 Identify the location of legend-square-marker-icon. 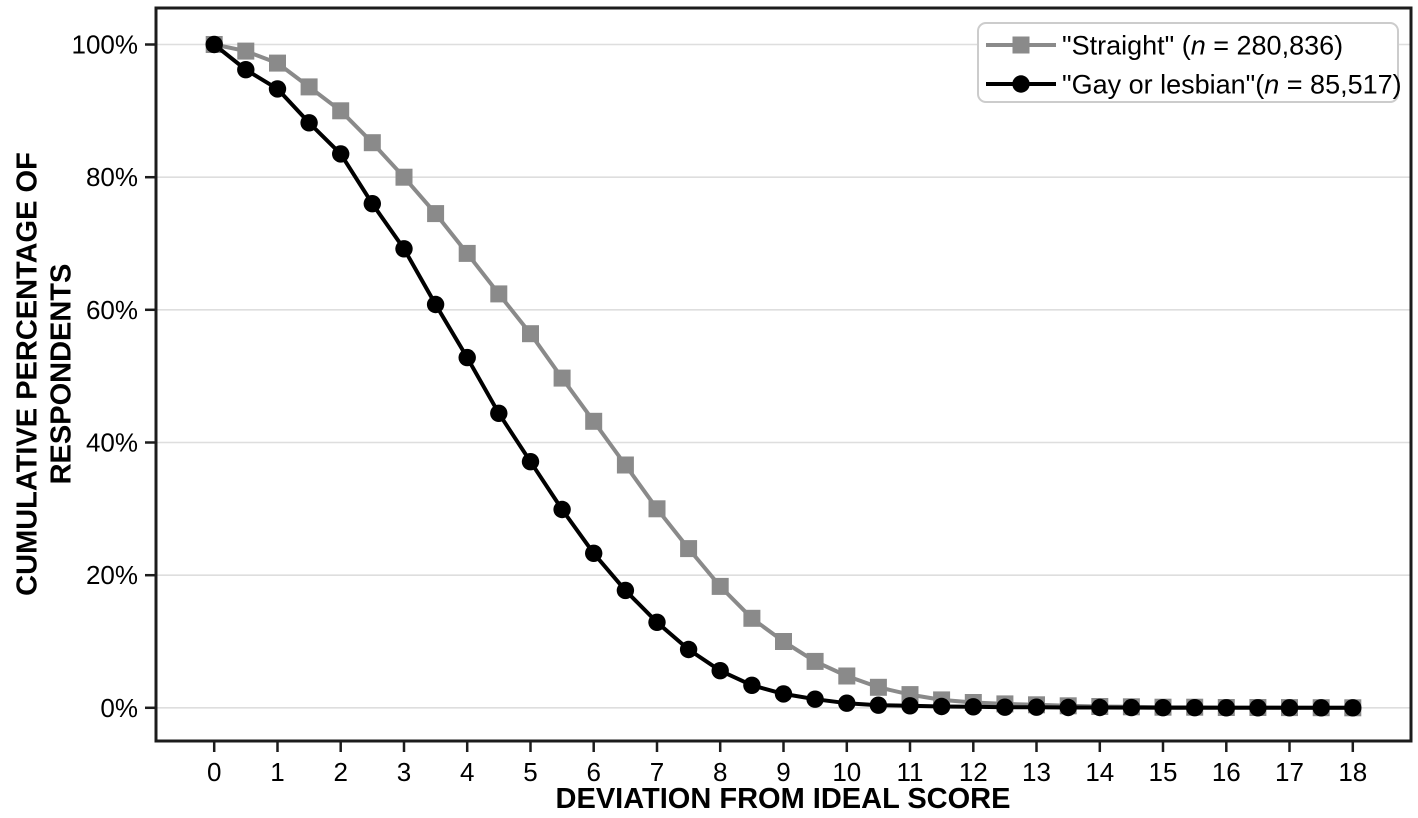
(1021, 45).